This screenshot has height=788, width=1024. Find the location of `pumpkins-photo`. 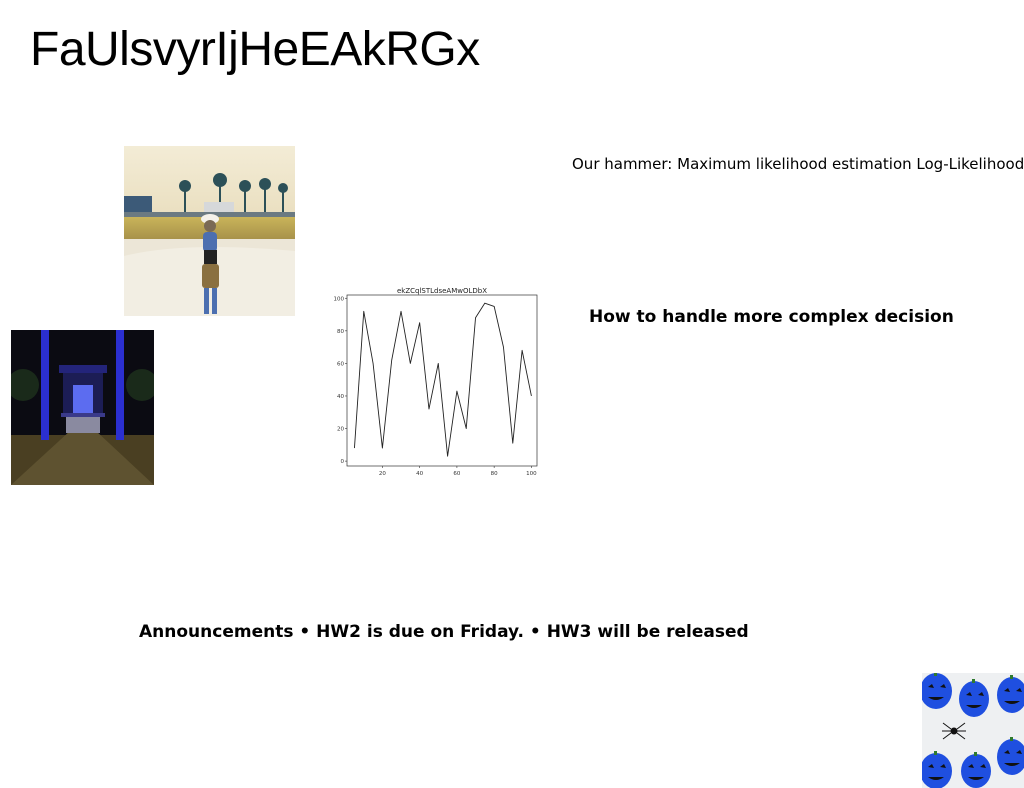

pumpkins-photo is located at coordinates (973, 730).